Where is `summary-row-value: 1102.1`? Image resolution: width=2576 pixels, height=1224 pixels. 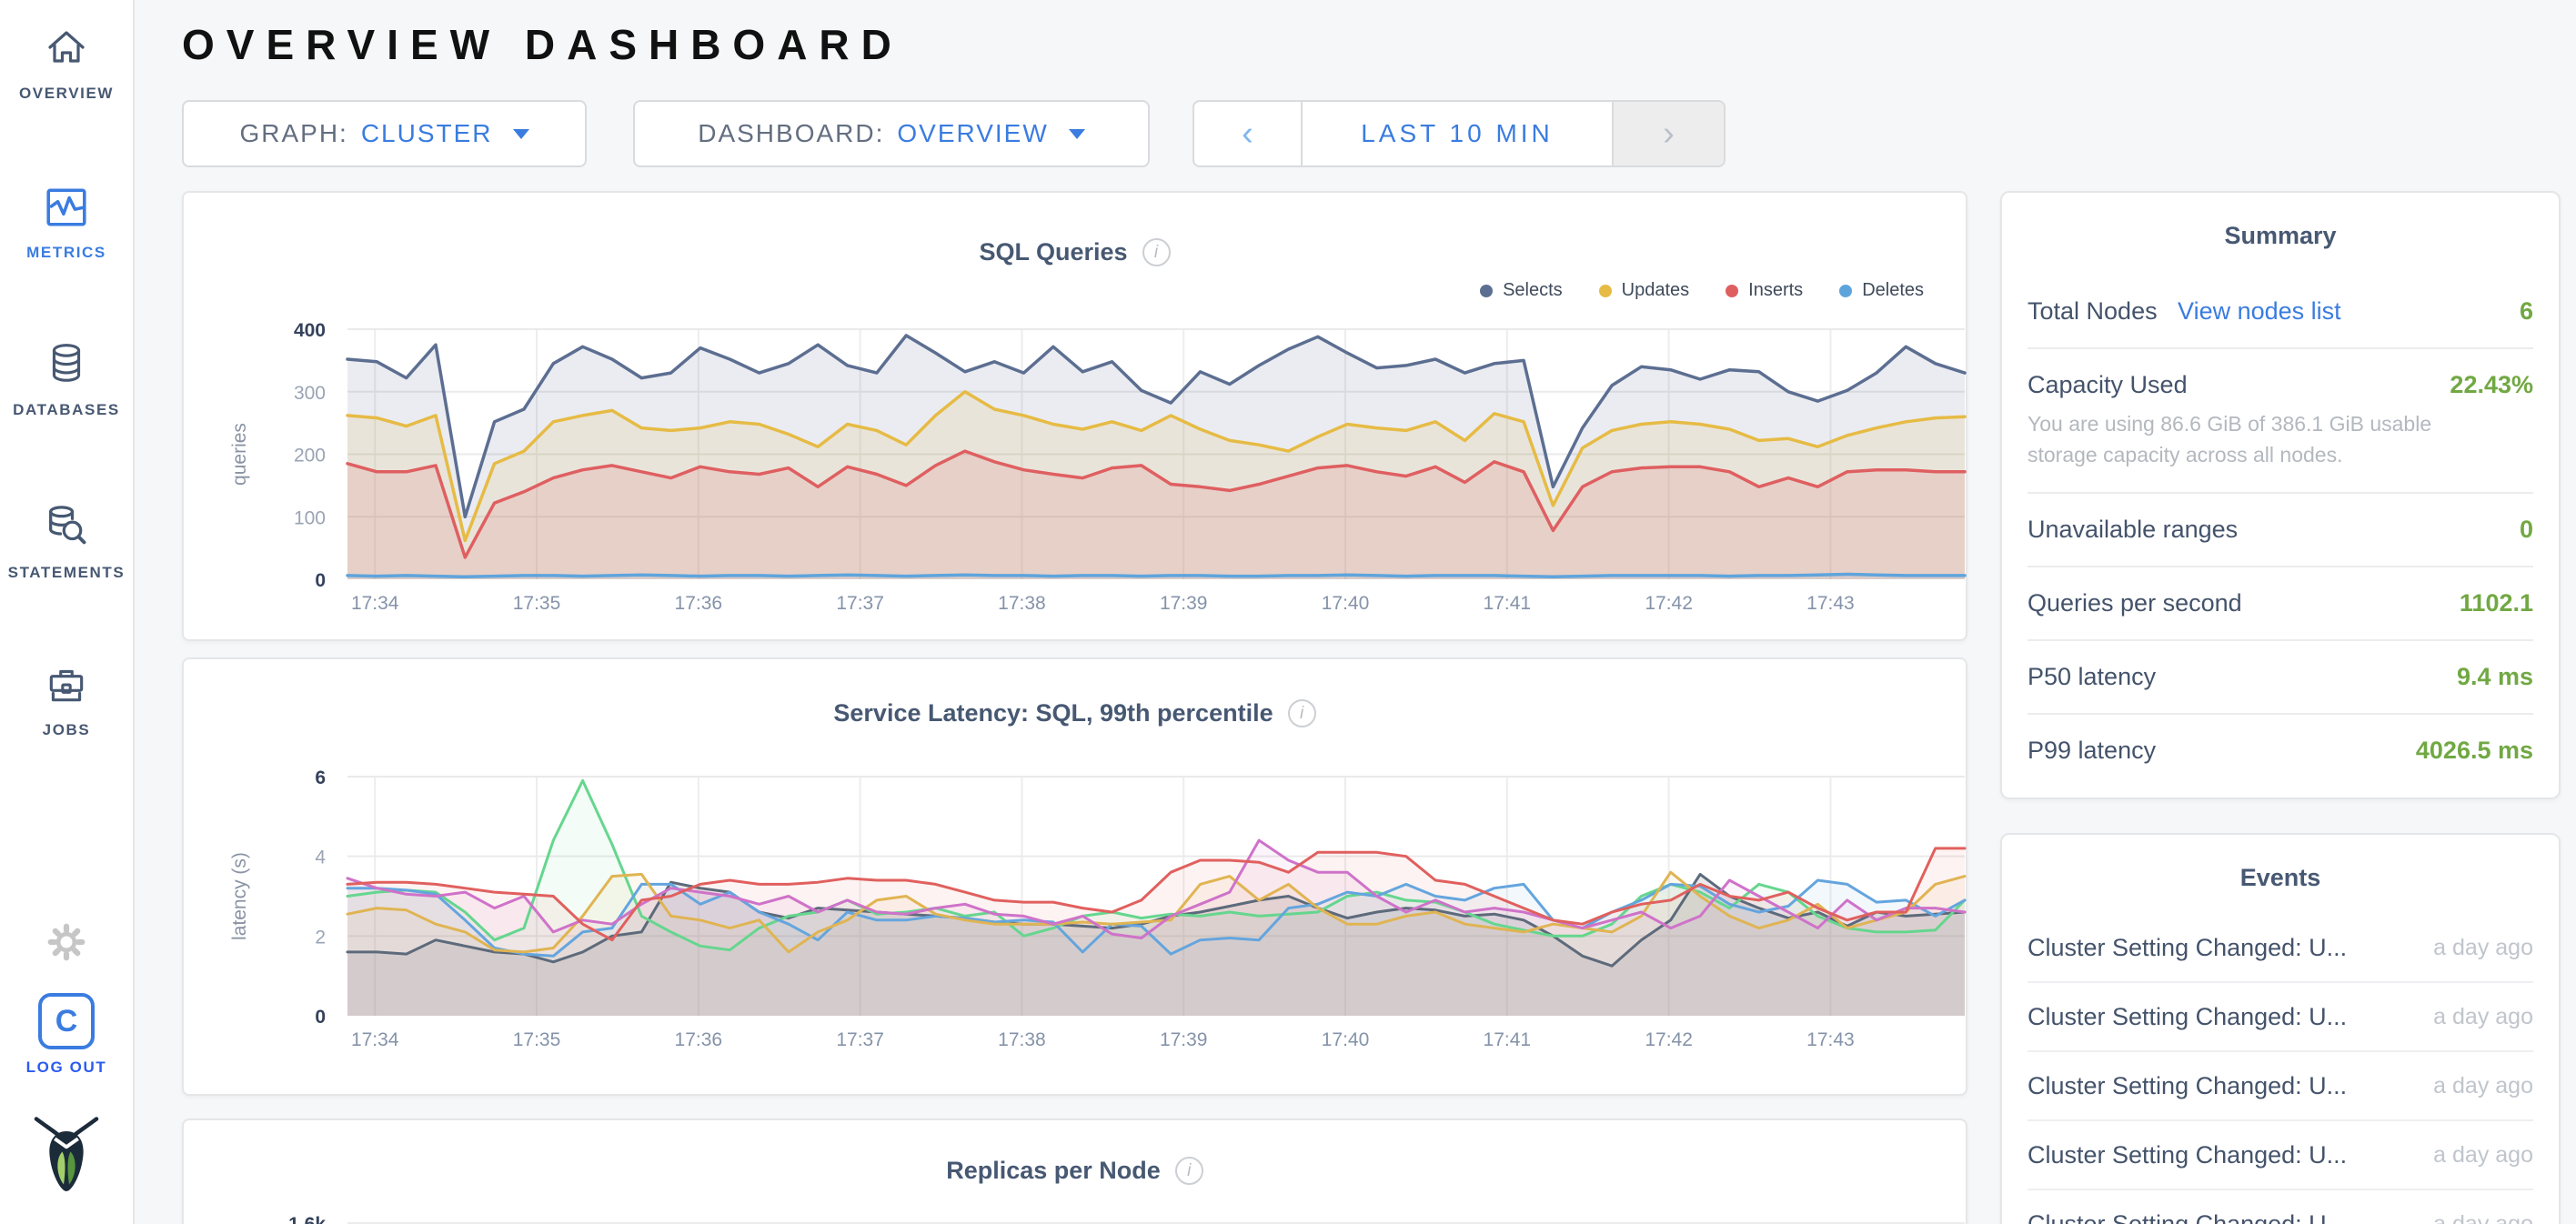
summary-row-value: 1102.1 is located at coordinates (2496, 603).